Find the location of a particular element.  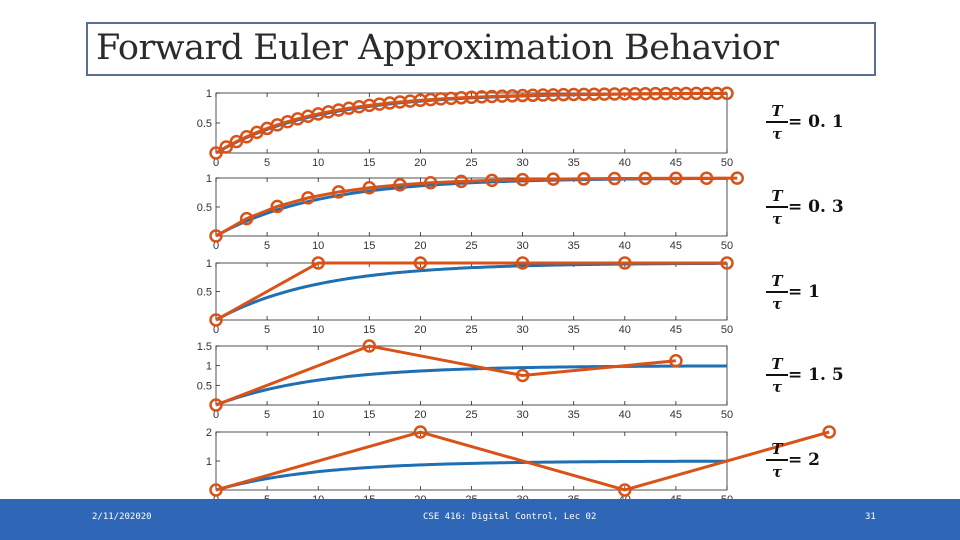

ratio-value: = 0. 3 is located at coordinates (816, 207).